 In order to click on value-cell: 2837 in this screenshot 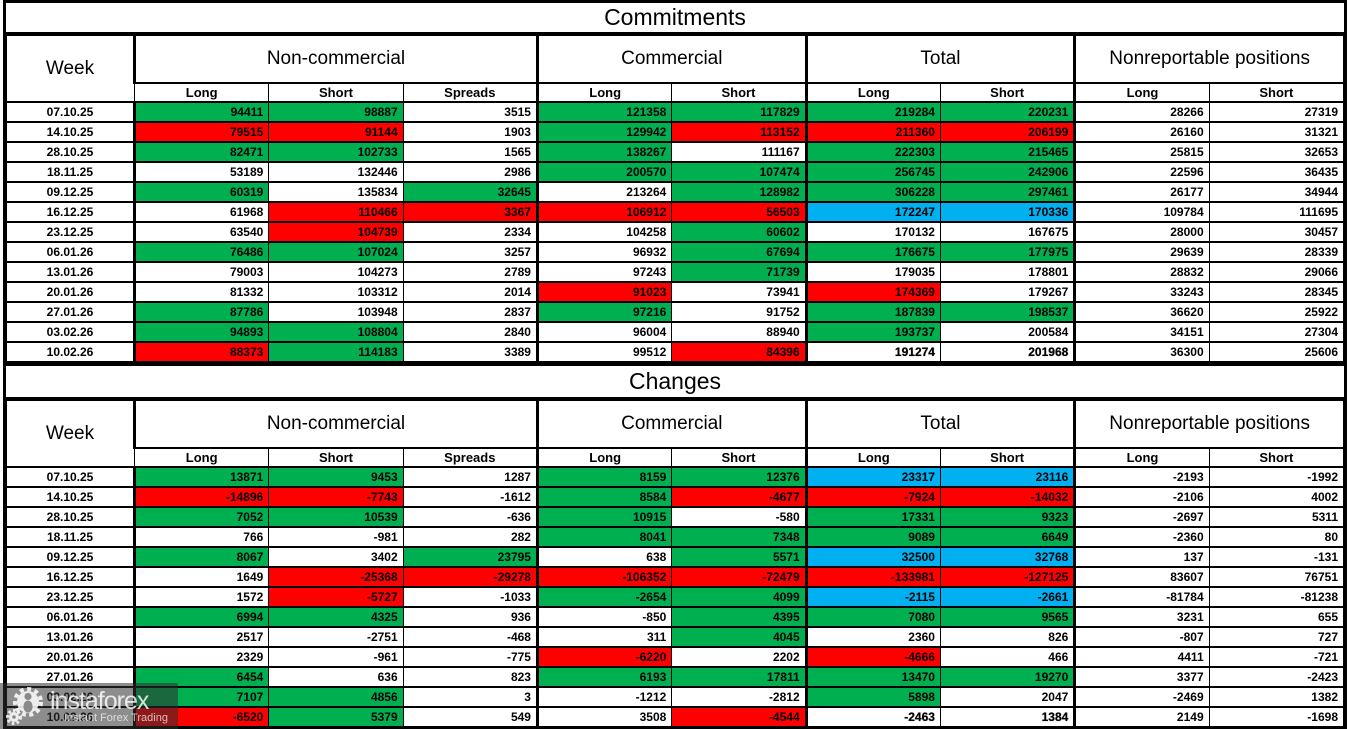, I will do `click(470, 312)`.